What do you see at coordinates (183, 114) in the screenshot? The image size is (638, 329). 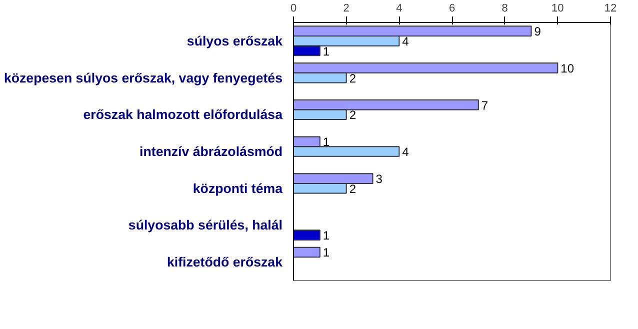 I see `y-tick-label: erőszak halmozott előfordulása` at bounding box center [183, 114].